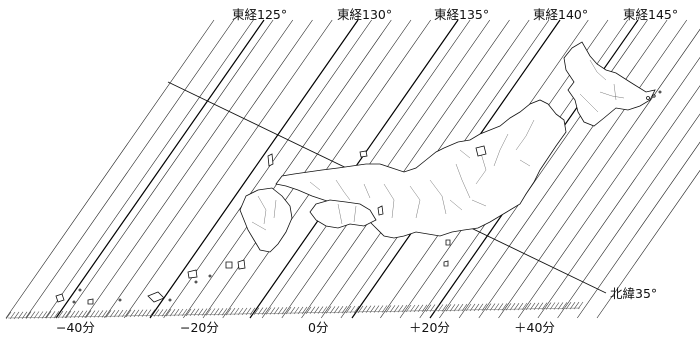 The width and height of the screenshot is (700, 342). What do you see at coordinates (633, 294) in the screenshot?
I see `parallel-label-35: 北緯35°` at bounding box center [633, 294].